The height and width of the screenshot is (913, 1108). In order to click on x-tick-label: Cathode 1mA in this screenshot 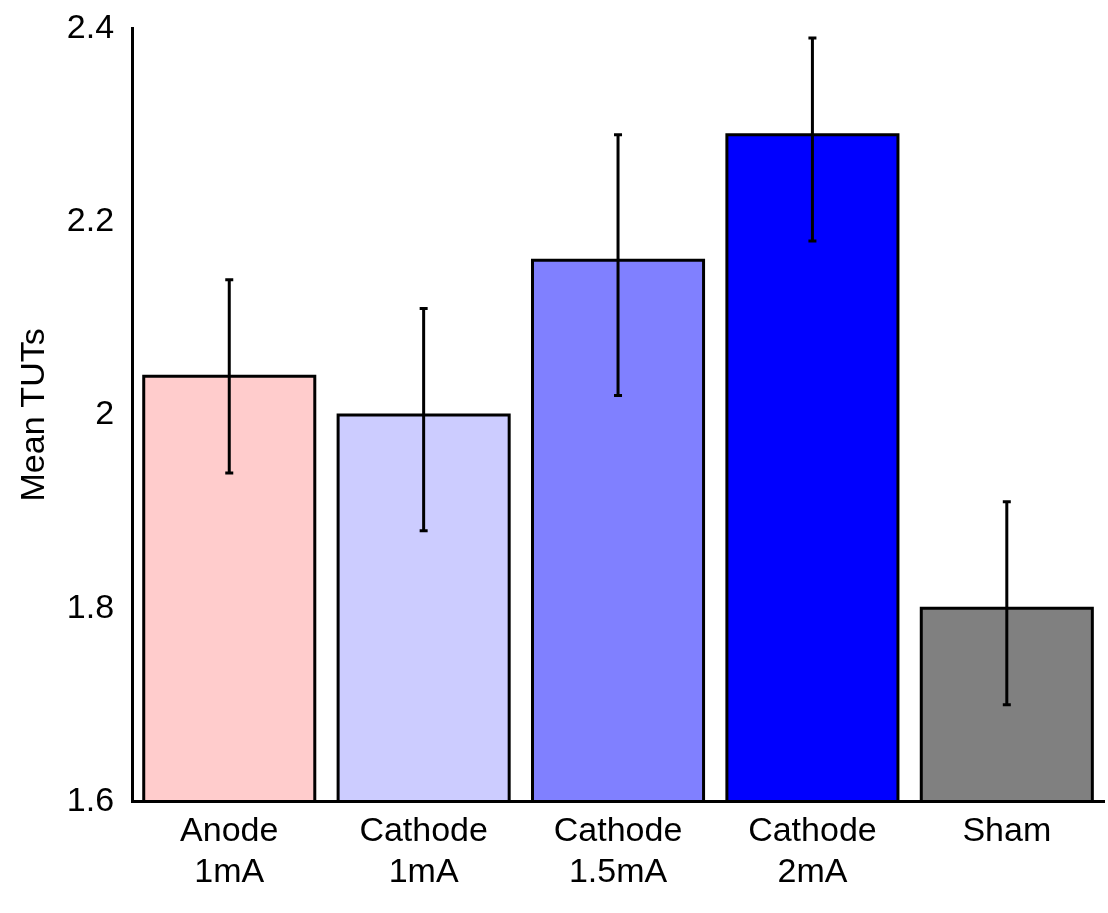, I will do `click(423, 849)`.